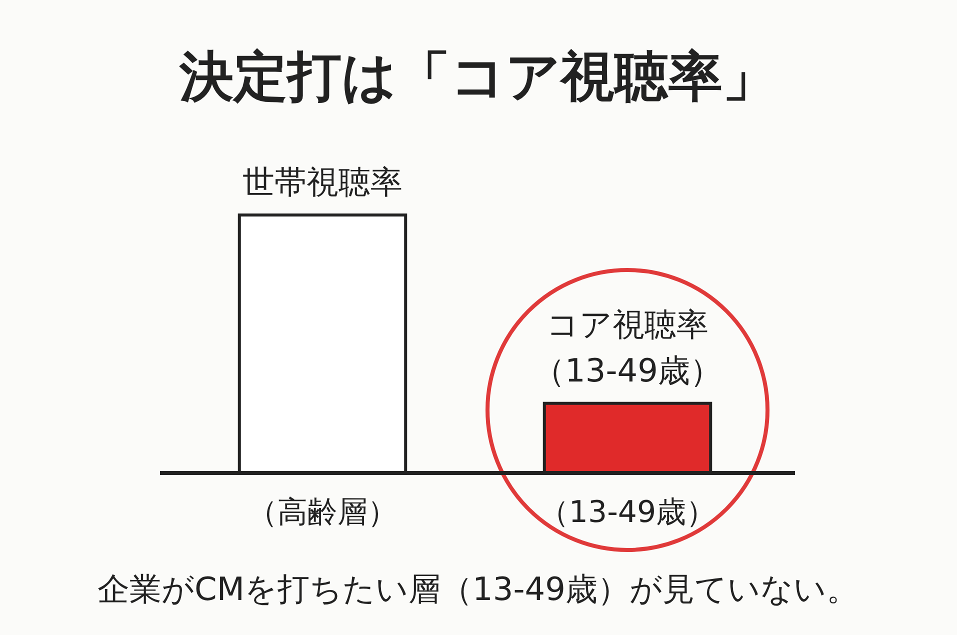  What do you see at coordinates (627, 370) in the screenshot?
I see `annotation: （13-49歳）` at bounding box center [627, 370].